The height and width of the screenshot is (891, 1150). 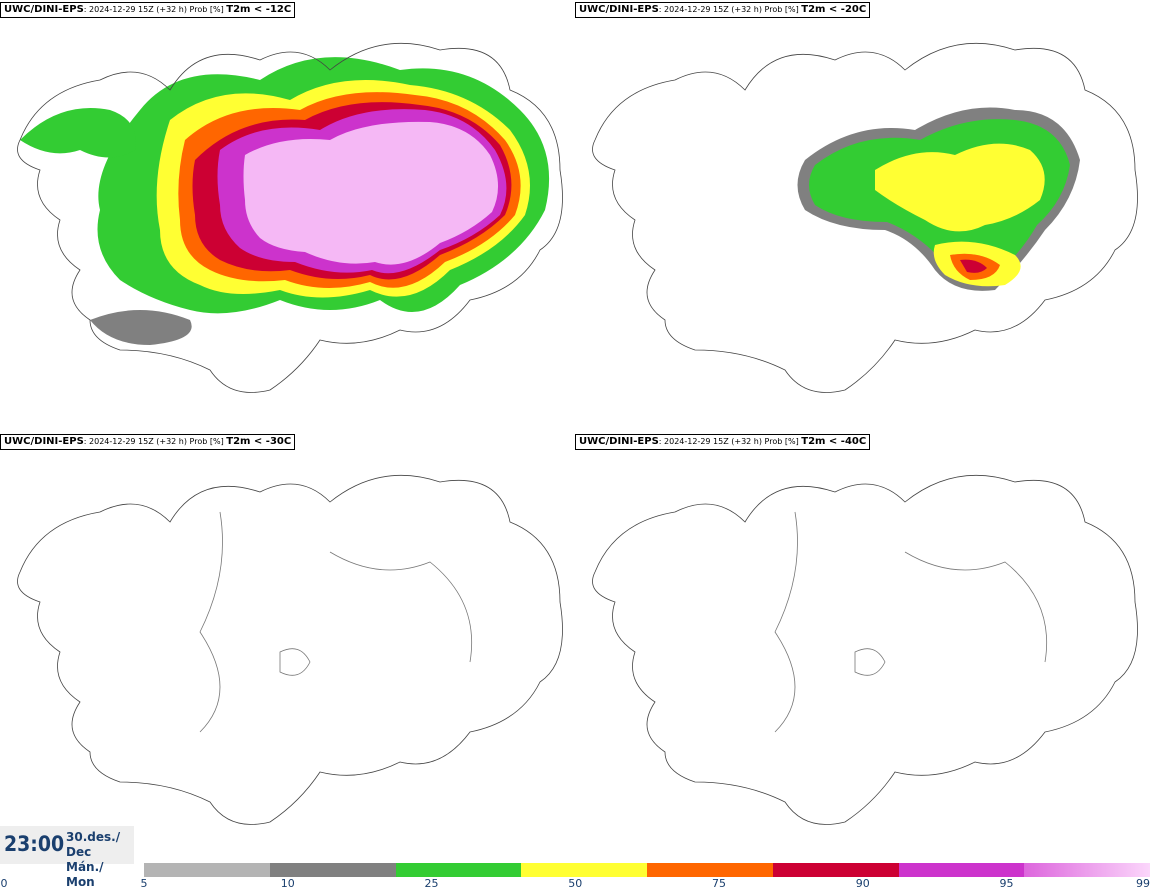 What do you see at coordinates (287, 883) in the screenshot?
I see `colorbar-tick-label: 10` at bounding box center [287, 883].